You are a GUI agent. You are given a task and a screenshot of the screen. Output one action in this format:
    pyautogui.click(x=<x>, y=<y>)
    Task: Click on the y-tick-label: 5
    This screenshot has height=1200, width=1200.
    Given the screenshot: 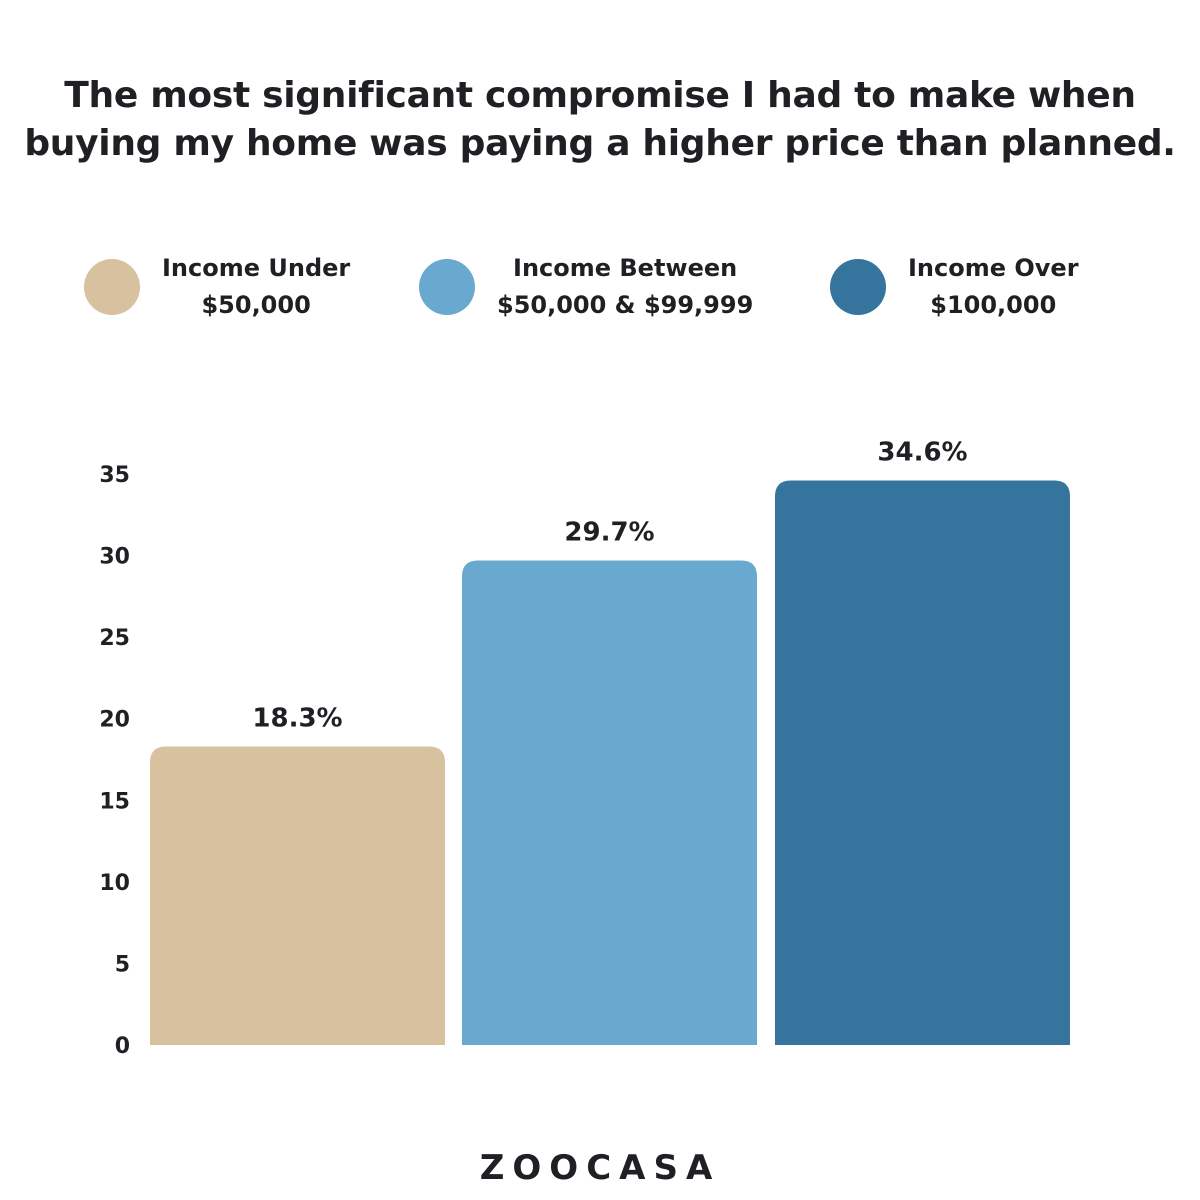 What is the action you would take?
    pyautogui.click(x=122, y=964)
    